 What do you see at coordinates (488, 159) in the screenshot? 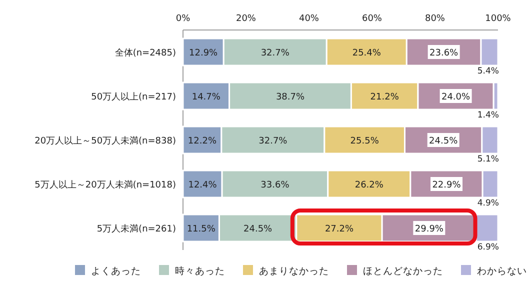
I see `data-label: 5.1%` at bounding box center [488, 159].